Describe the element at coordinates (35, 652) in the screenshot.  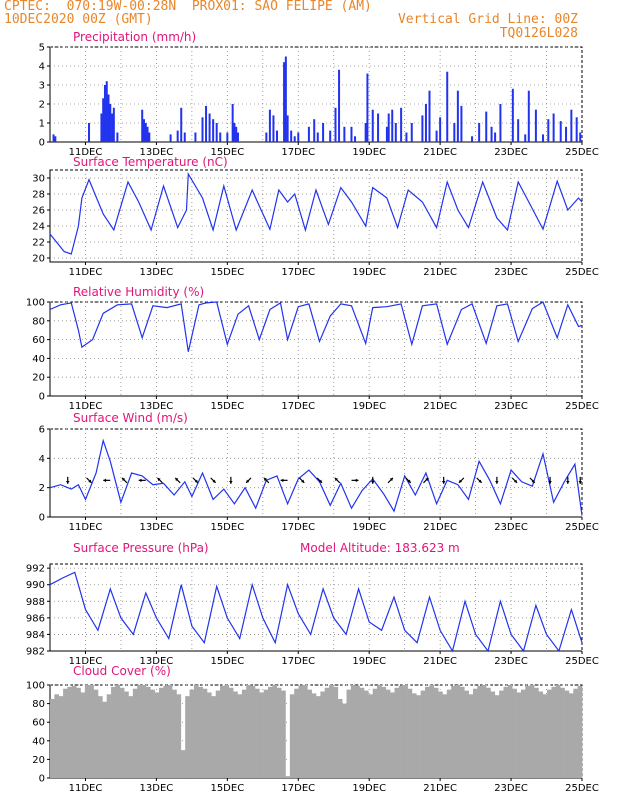
I see `pressure-y-tick-label: 982` at that location.